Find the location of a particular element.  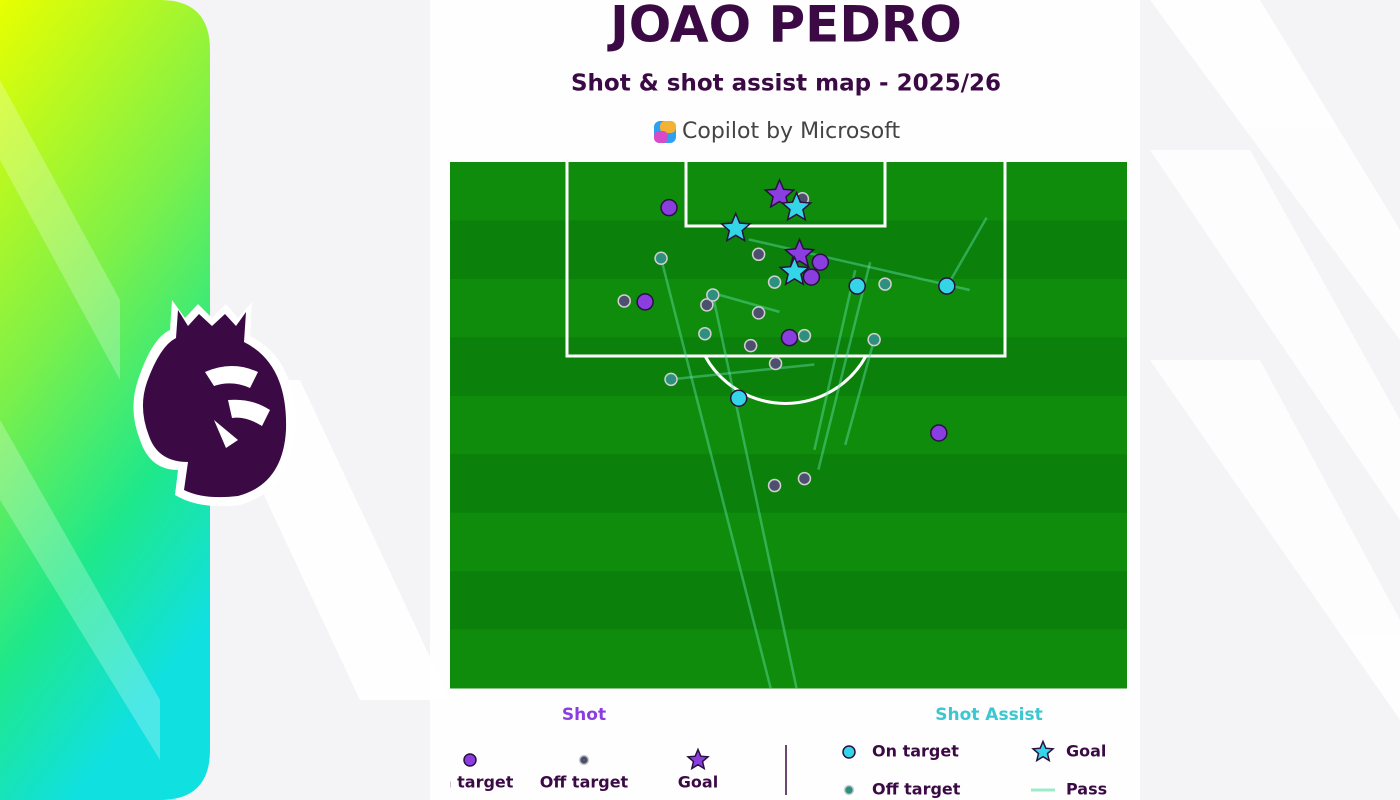

legend-group-title: Shot is located at coordinates (584, 715).